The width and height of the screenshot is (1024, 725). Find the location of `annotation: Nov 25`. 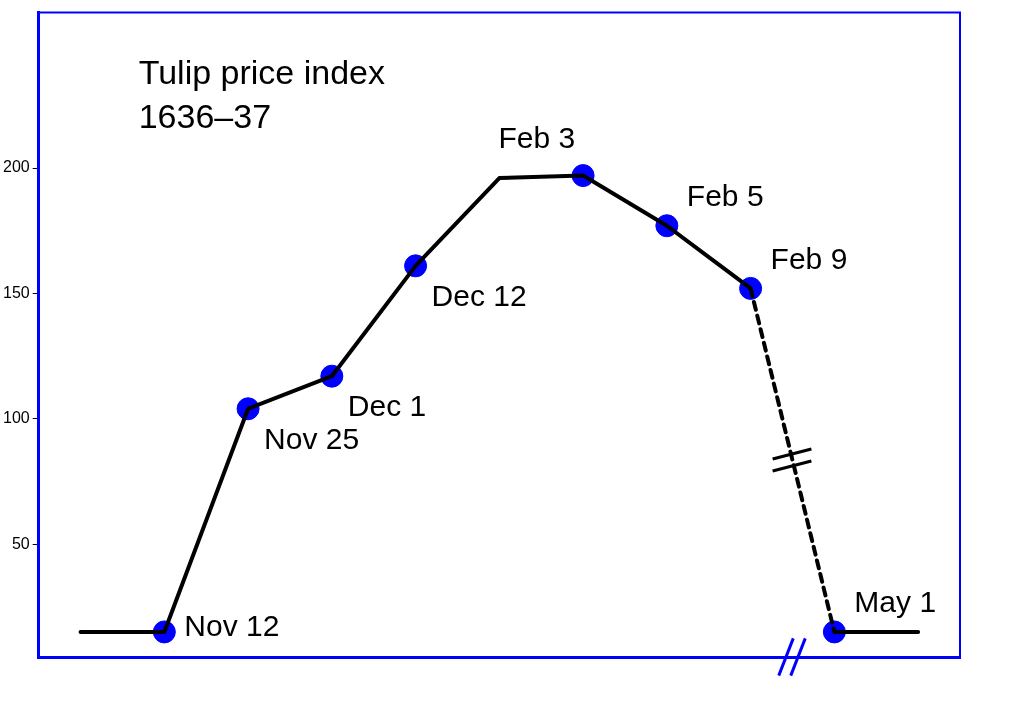

annotation: Nov 25 is located at coordinates (312, 439).